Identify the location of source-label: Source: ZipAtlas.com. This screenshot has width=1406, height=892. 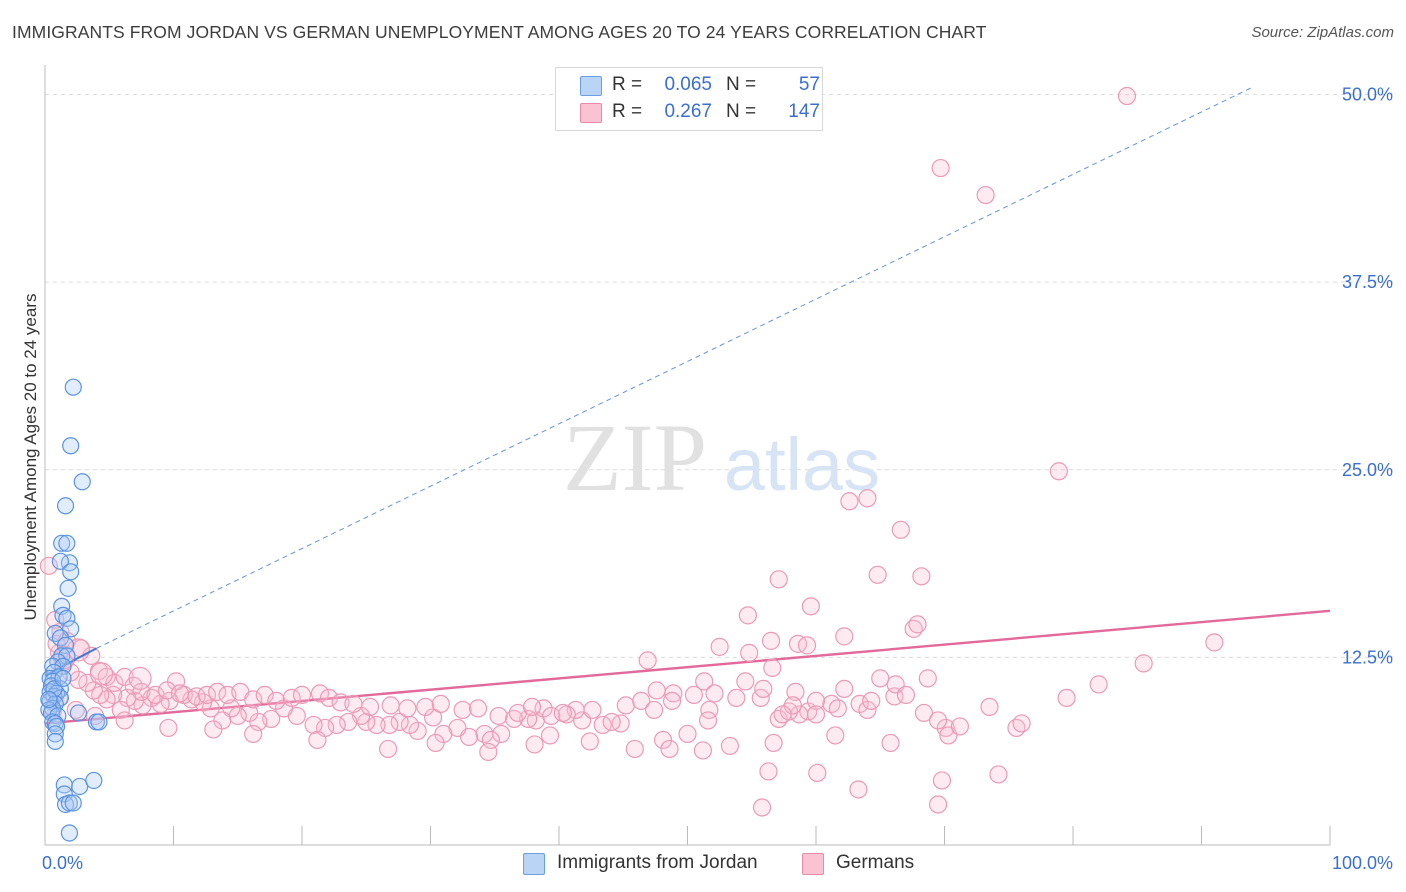
(1322, 32).